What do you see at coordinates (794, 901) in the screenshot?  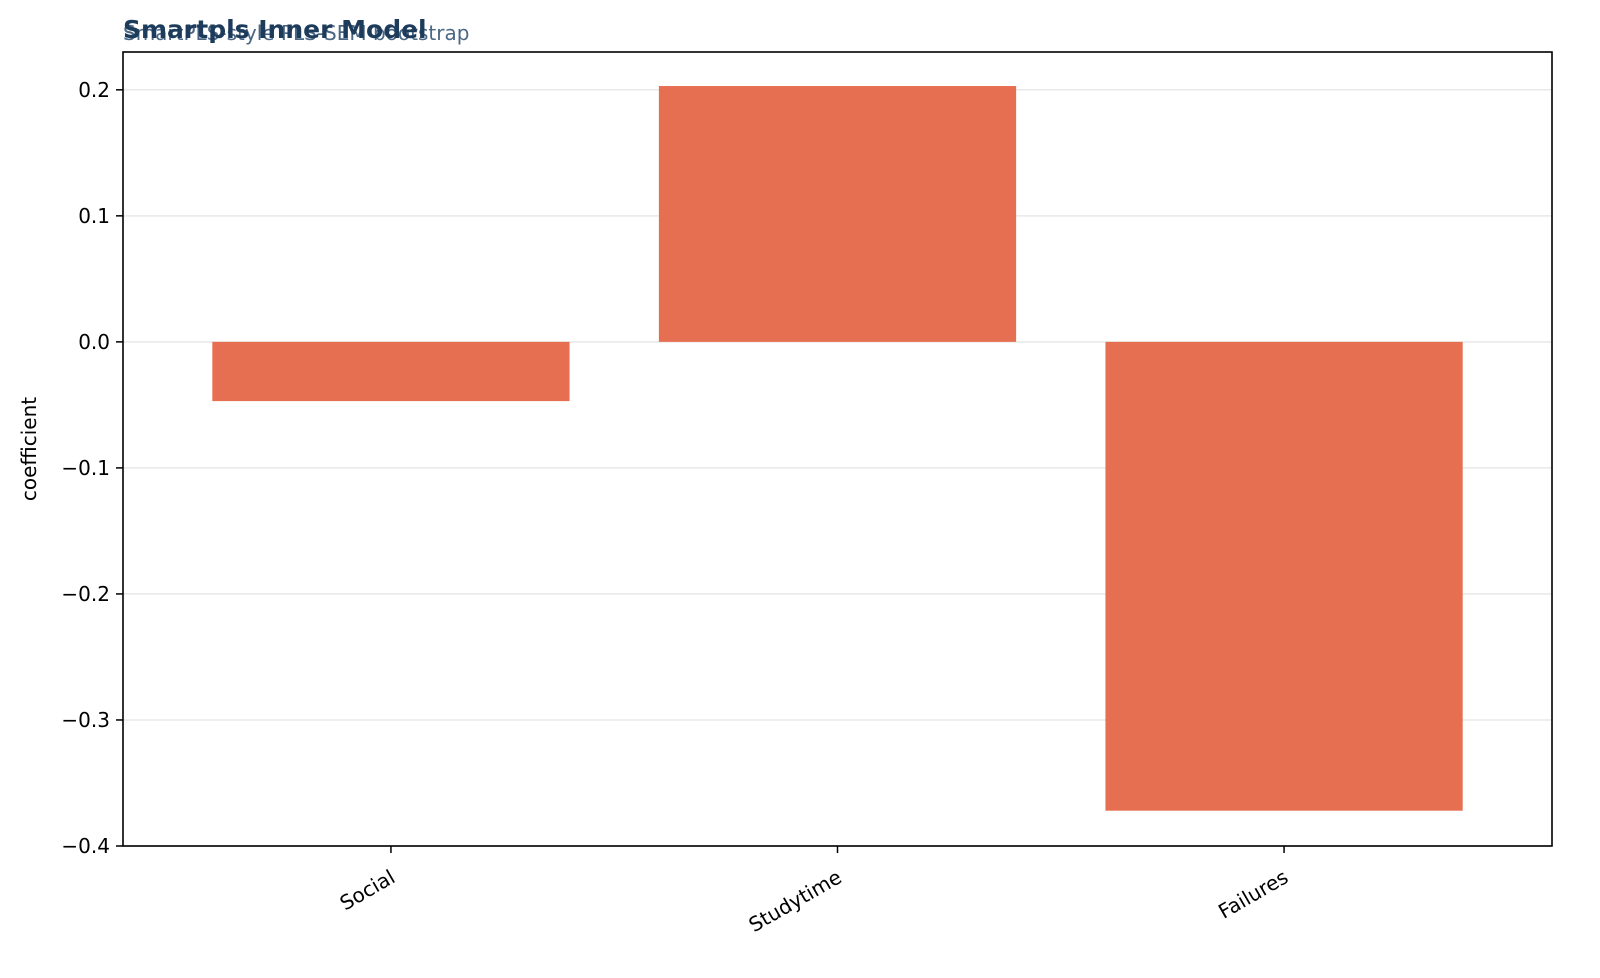 I see `x-tick-label: Studytime` at bounding box center [794, 901].